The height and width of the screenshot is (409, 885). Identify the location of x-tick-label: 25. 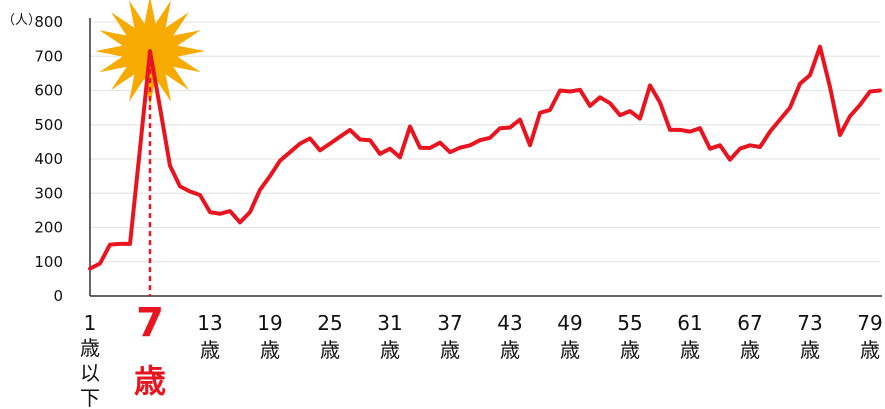
(329, 323).